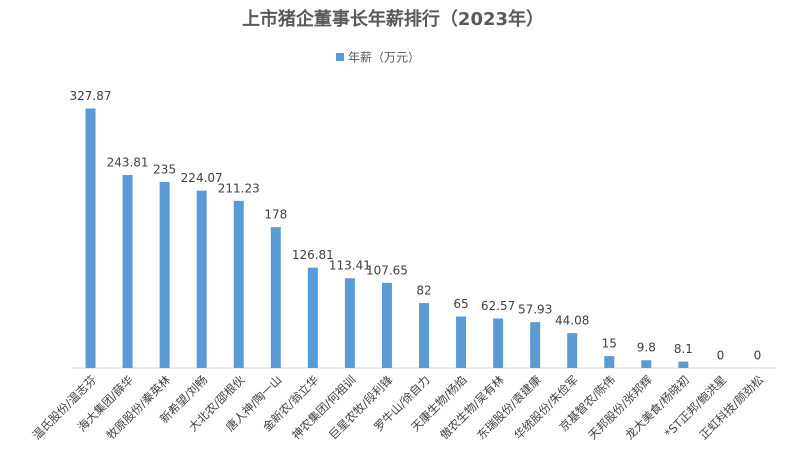 This screenshot has width=786, height=474. Describe the element at coordinates (340, 57) in the screenshot. I see `legend-swatch` at that location.